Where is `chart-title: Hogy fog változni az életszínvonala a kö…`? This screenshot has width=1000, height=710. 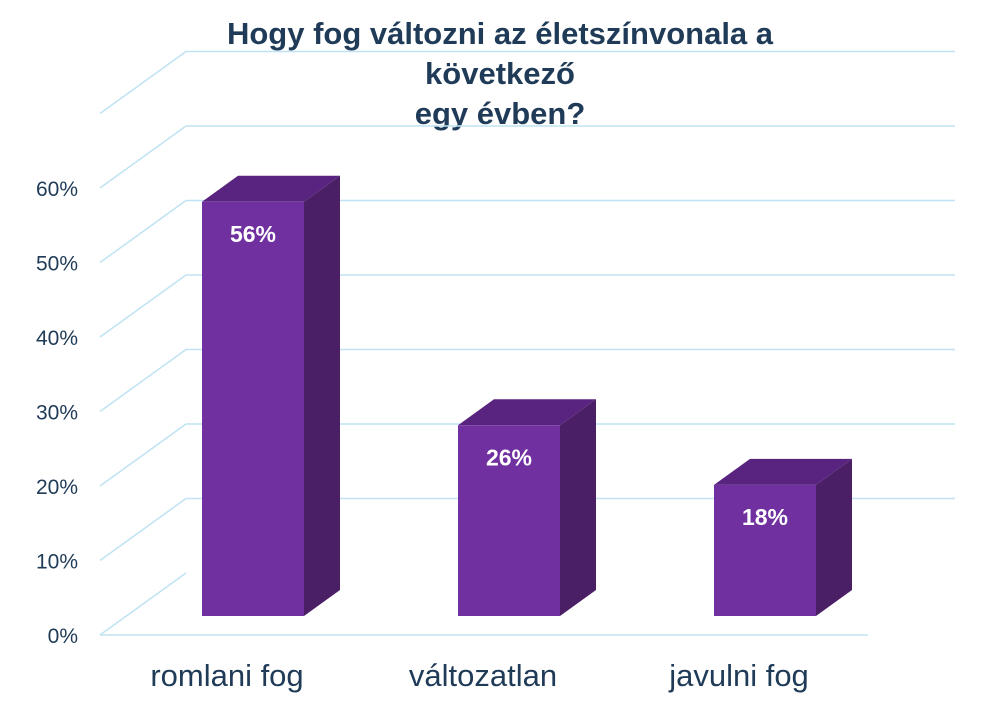 chart-title: Hogy fog változni az életszínvonala a kö… is located at coordinates (500, 74).